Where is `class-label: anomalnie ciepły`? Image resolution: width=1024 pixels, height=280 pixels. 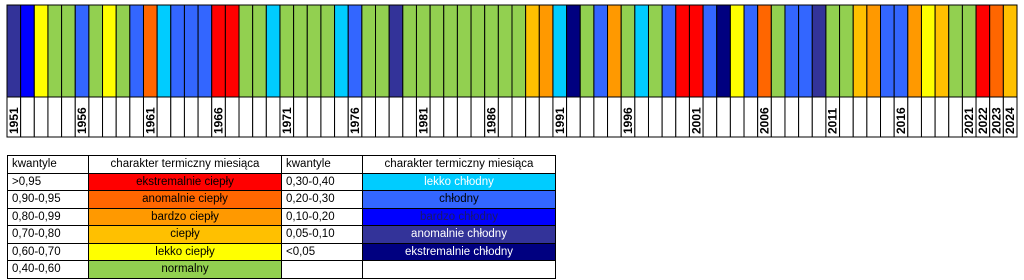
class-label: anomalnie ciepły is located at coordinates (185, 199).